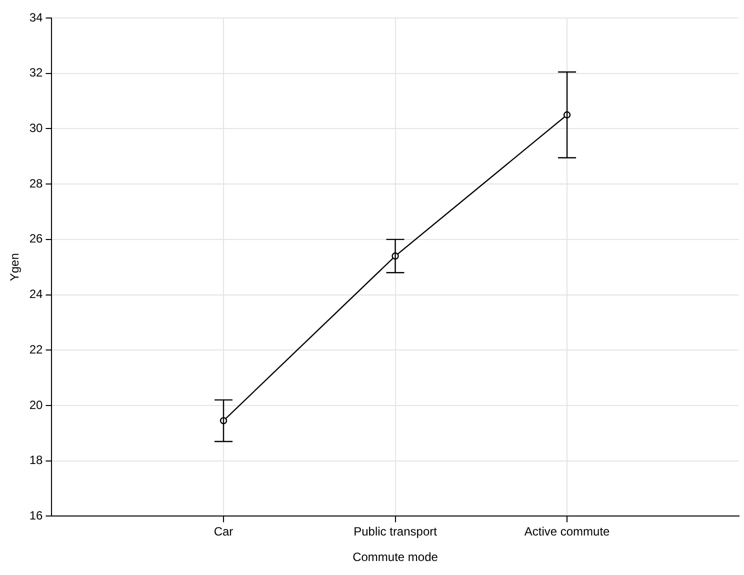 The width and height of the screenshot is (744, 575). I want to click on y-tick-label: 34, so click(36, 17).